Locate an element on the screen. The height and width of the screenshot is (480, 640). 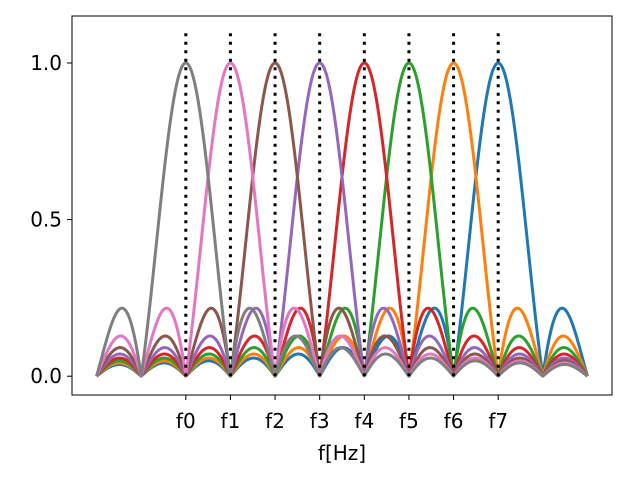
x-tick-label: f4 is located at coordinates (364, 421).